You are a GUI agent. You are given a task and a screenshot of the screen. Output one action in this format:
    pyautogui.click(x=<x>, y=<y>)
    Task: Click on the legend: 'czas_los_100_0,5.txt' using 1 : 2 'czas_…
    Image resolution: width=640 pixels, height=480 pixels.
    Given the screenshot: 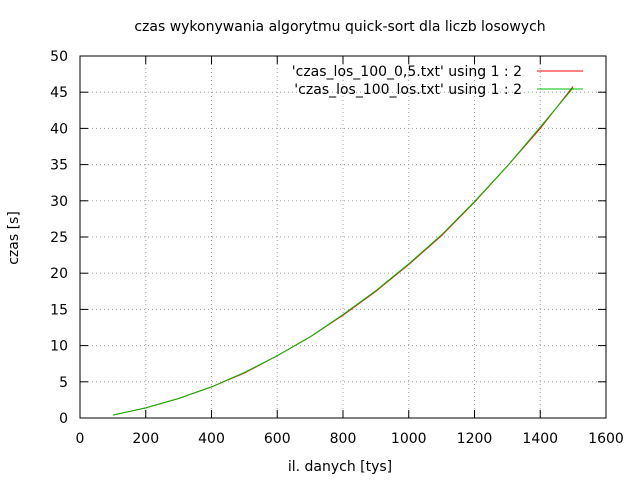 What is the action you would take?
    pyautogui.click(x=437, y=81)
    